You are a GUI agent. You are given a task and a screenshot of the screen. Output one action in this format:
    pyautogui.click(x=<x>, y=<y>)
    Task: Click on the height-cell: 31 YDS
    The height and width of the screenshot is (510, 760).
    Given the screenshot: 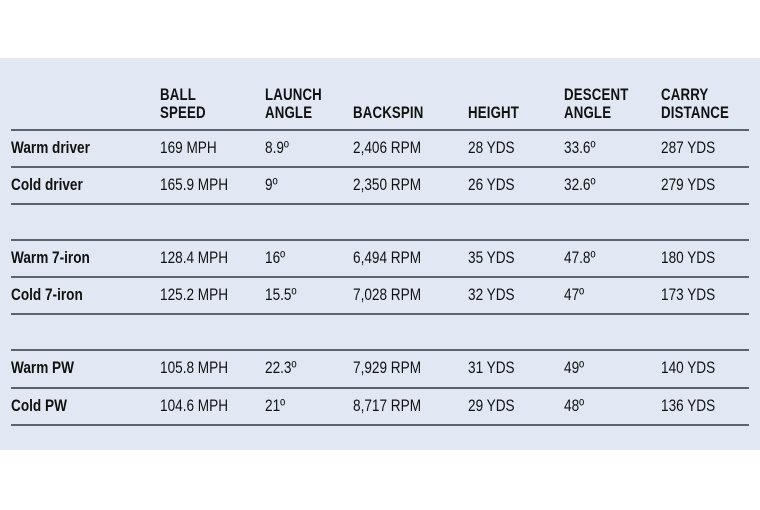 What is the action you would take?
    pyautogui.click(x=491, y=367)
    